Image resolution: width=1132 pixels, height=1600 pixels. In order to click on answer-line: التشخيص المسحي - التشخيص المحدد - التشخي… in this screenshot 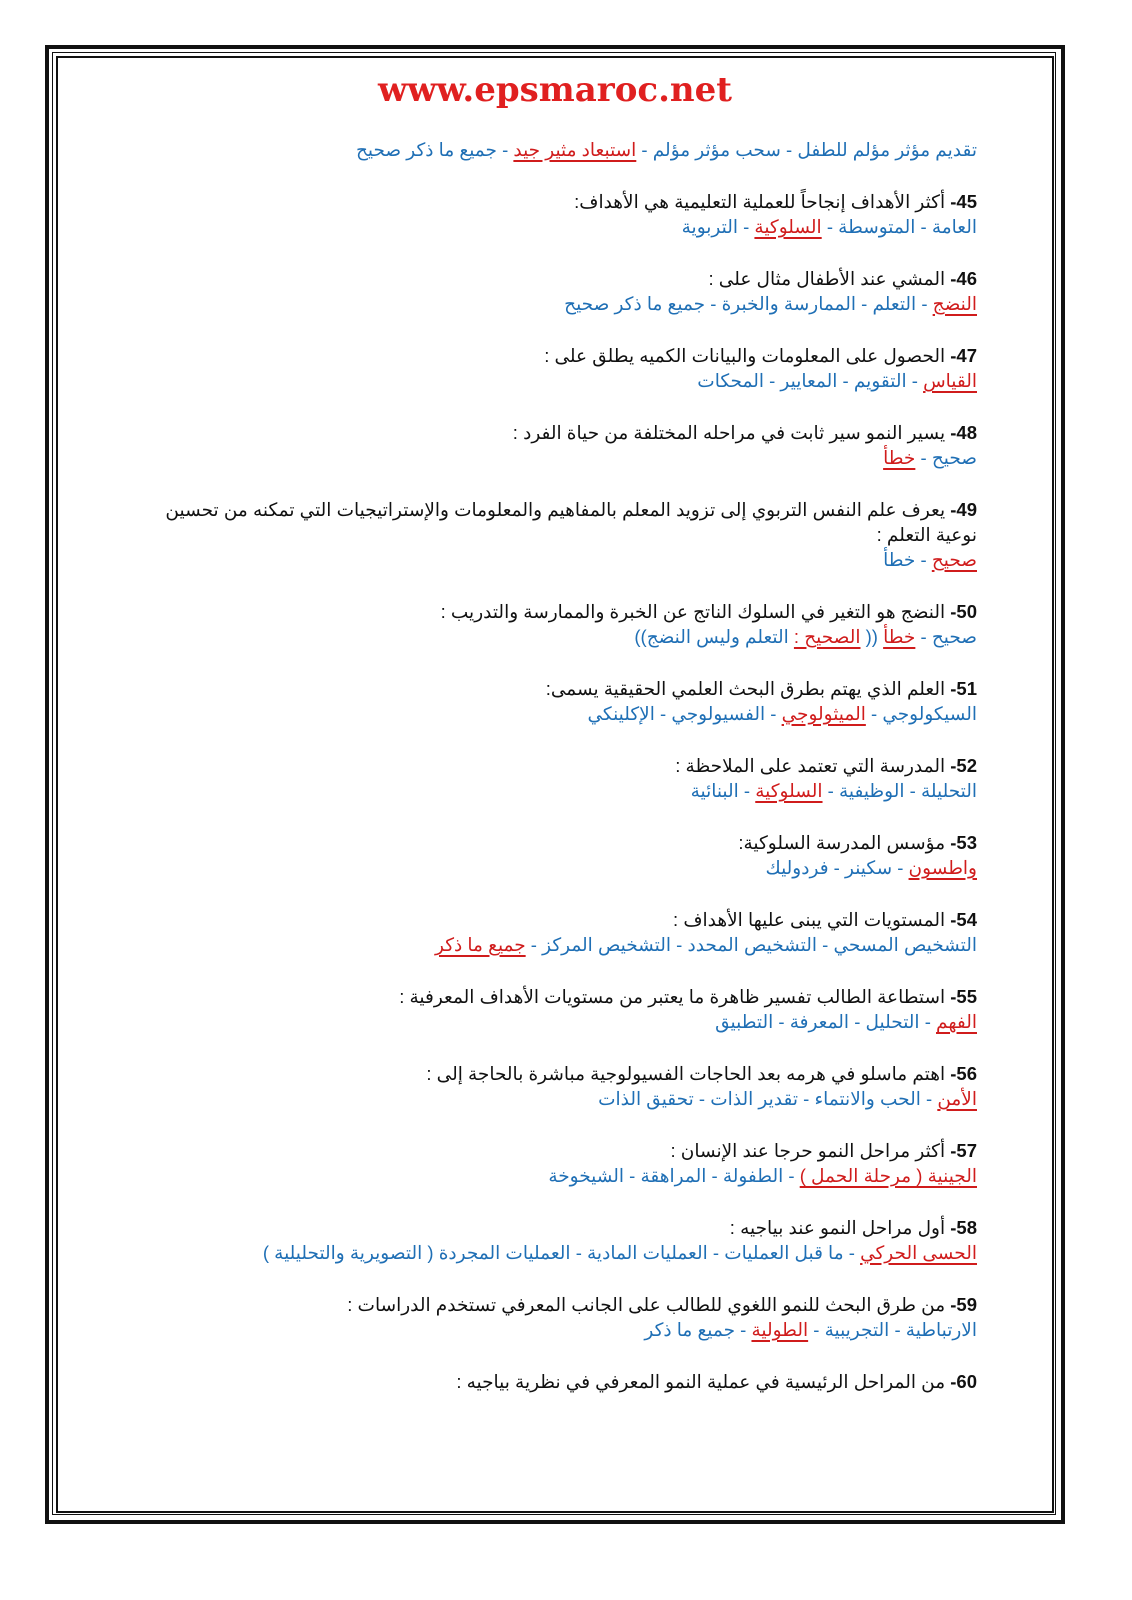, I will do `click(561, 944)`.